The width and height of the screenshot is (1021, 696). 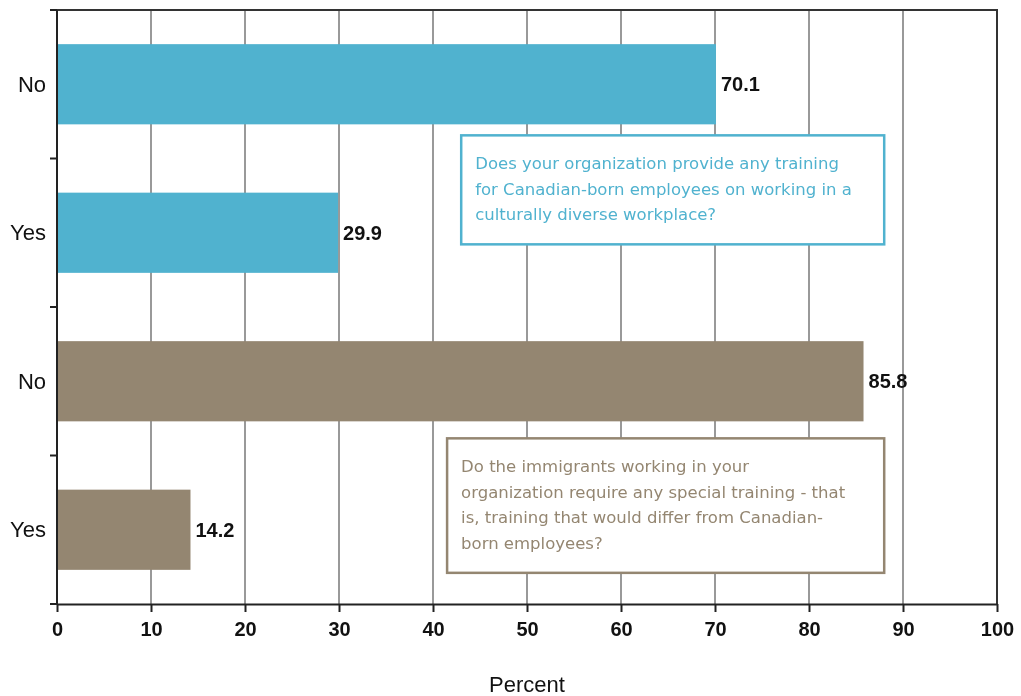 What do you see at coordinates (362, 232) in the screenshot?
I see `data-label: 29.9` at bounding box center [362, 232].